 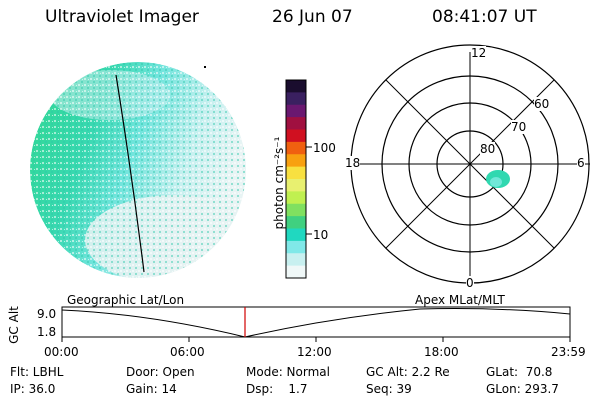 What do you see at coordinates (187, 352) in the screenshot?
I see `x-tick-0600: 06:00` at bounding box center [187, 352].